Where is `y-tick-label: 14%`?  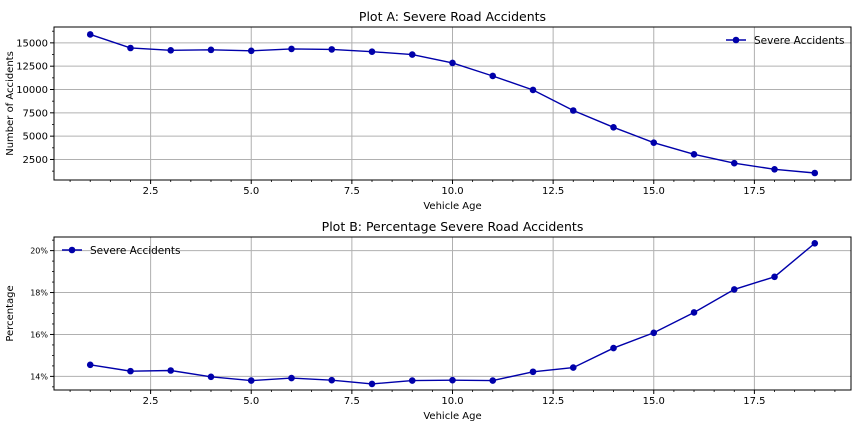 y-tick-label: 14% is located at coordinates (39, 376).